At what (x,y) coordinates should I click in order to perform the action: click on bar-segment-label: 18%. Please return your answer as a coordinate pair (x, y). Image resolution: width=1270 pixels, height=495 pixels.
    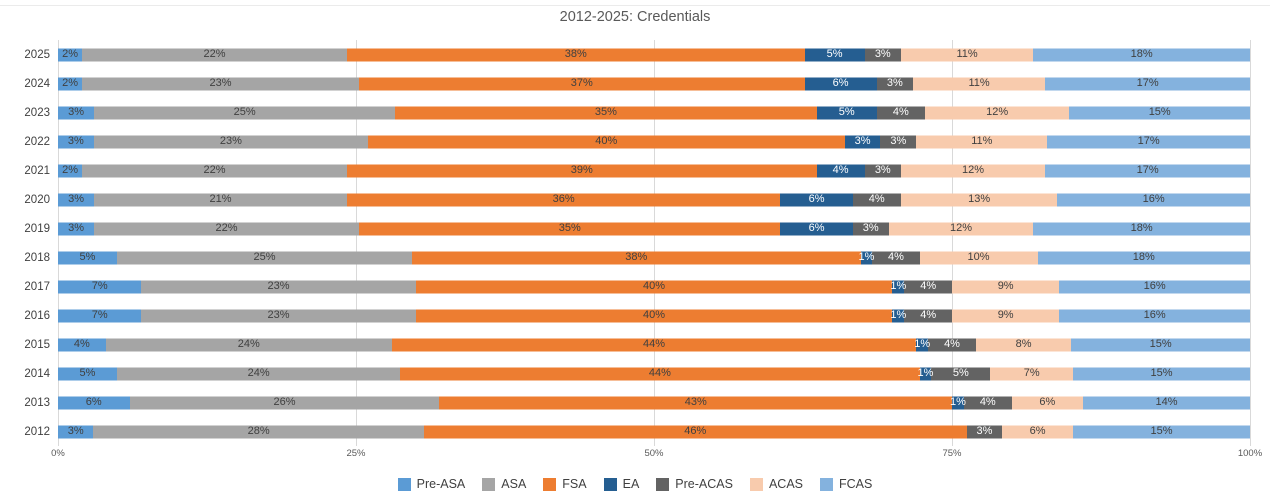
    Looking at the image, I should click on (1141, 54).